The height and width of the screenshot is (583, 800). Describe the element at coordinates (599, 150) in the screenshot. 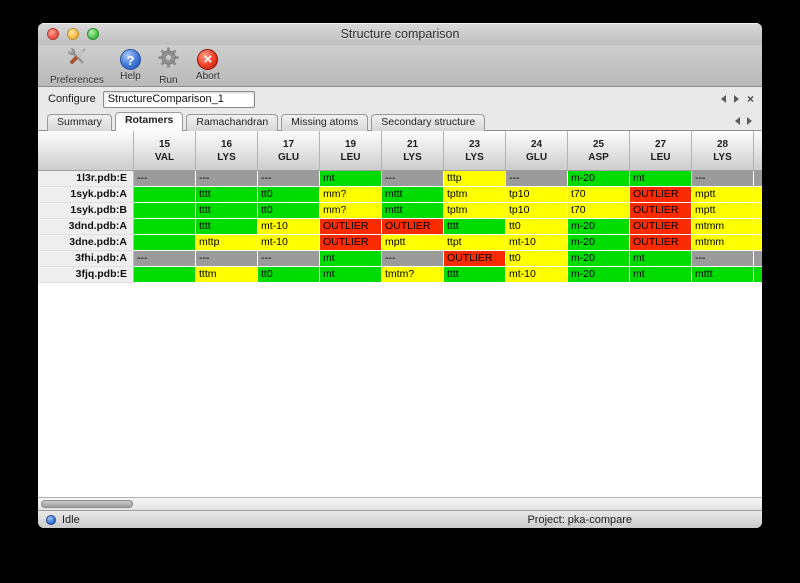

I see `column-header: 25 ASP` at that location.